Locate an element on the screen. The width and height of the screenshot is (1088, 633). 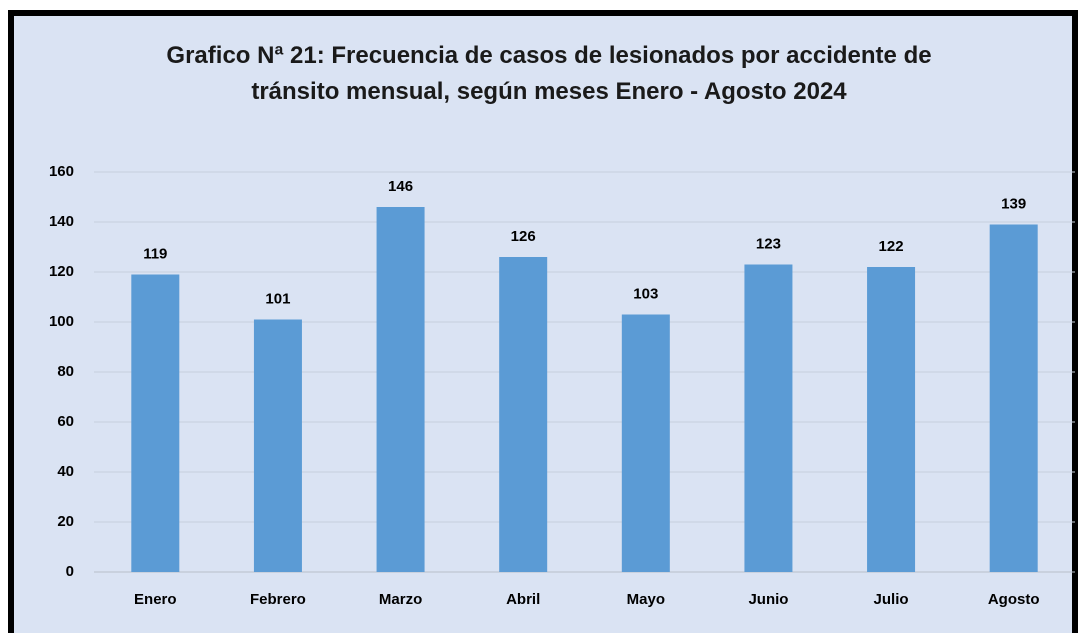
y-tick-label: 100 is located at coordinates (61, 321).